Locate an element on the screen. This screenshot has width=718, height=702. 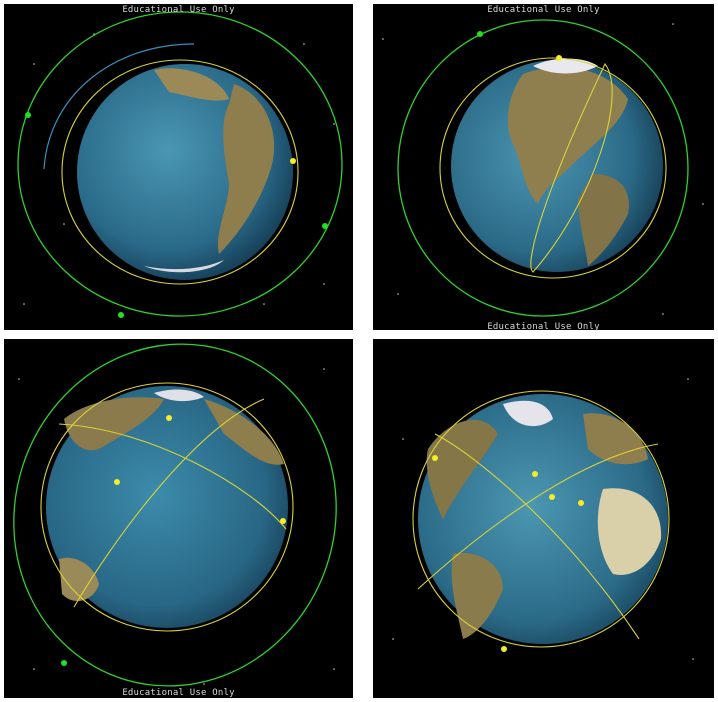
landmass-australia is located at coordinates (79, 579).